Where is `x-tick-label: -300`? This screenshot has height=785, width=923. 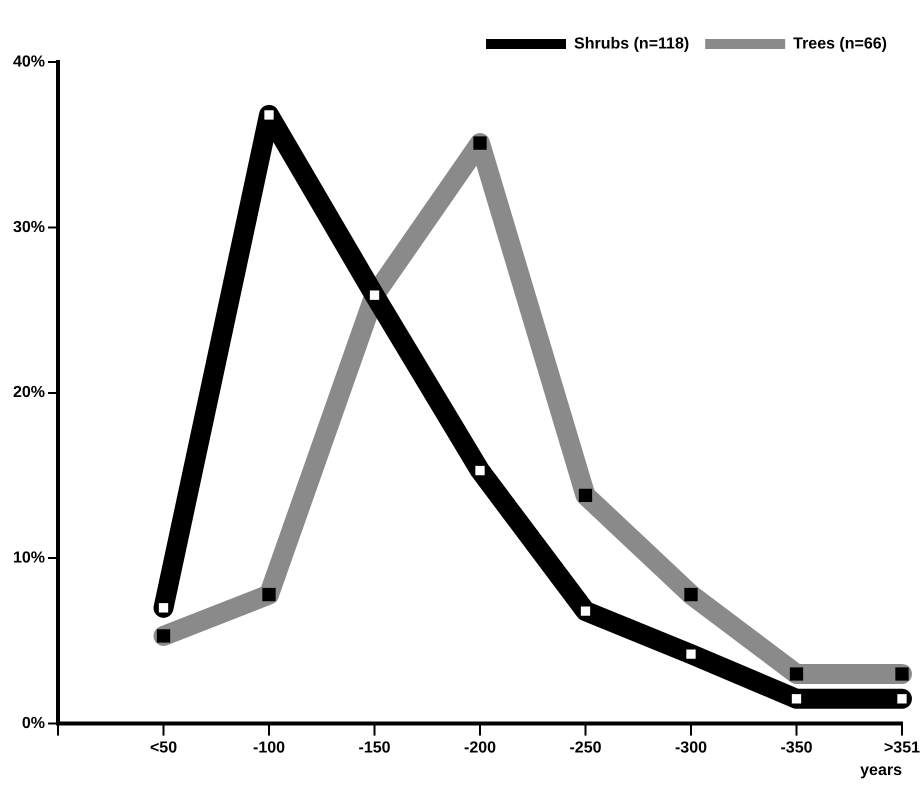 x-tick-label: -300 is located at coordinates (691, 748).